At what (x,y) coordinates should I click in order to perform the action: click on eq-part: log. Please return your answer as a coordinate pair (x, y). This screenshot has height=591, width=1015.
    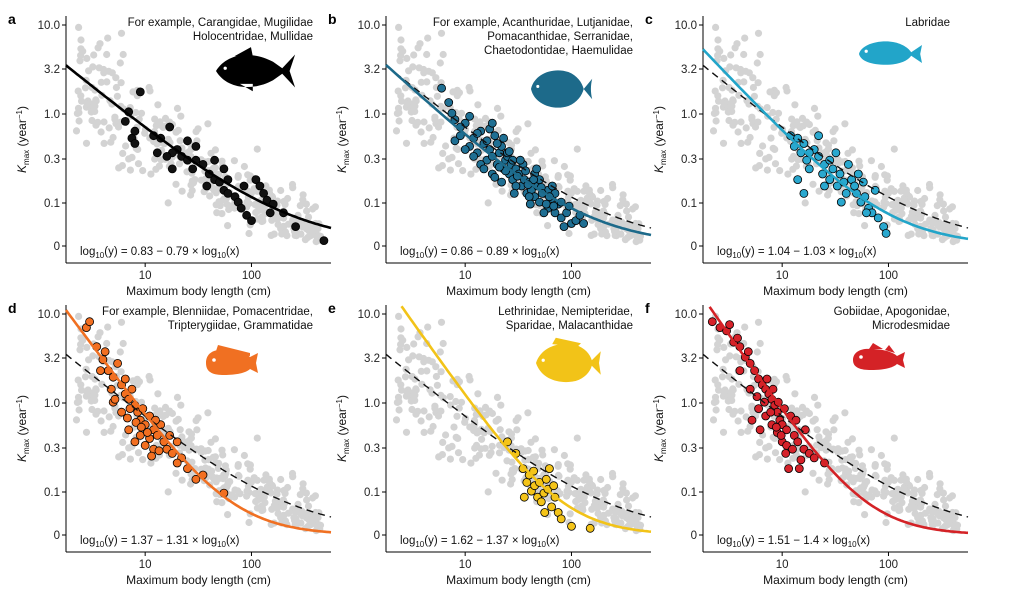
    Looking at the image, I should click on (724, 541).